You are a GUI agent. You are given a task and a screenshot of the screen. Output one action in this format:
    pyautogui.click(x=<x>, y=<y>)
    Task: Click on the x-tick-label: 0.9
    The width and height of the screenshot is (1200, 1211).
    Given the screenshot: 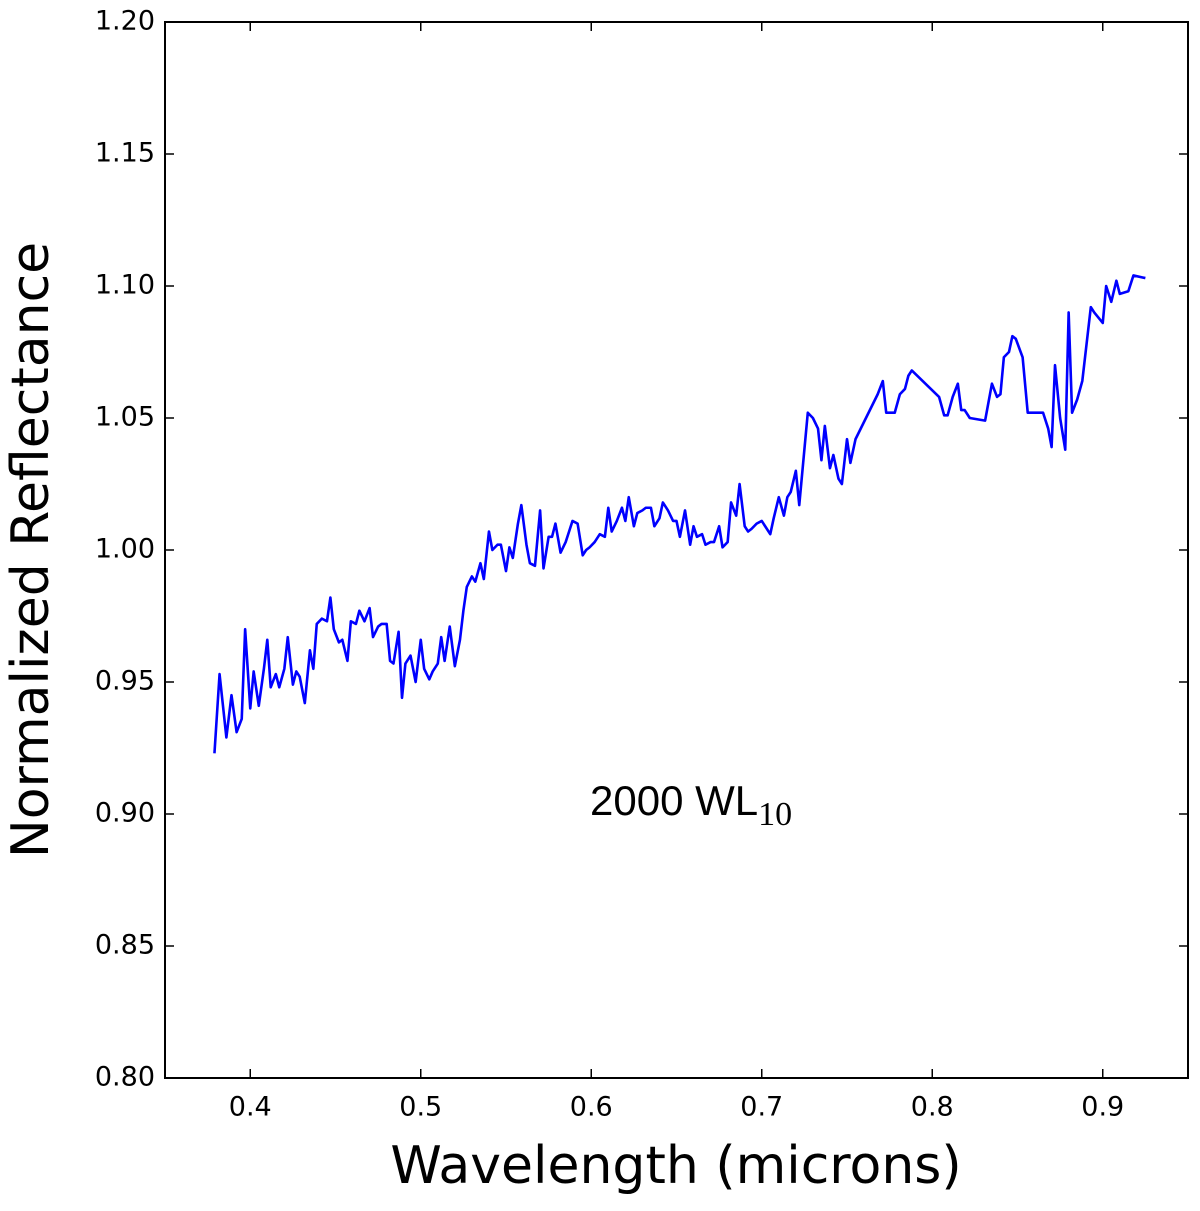 What is the action you would take?
    pyautogui.click(x=1102, y=1107)
    